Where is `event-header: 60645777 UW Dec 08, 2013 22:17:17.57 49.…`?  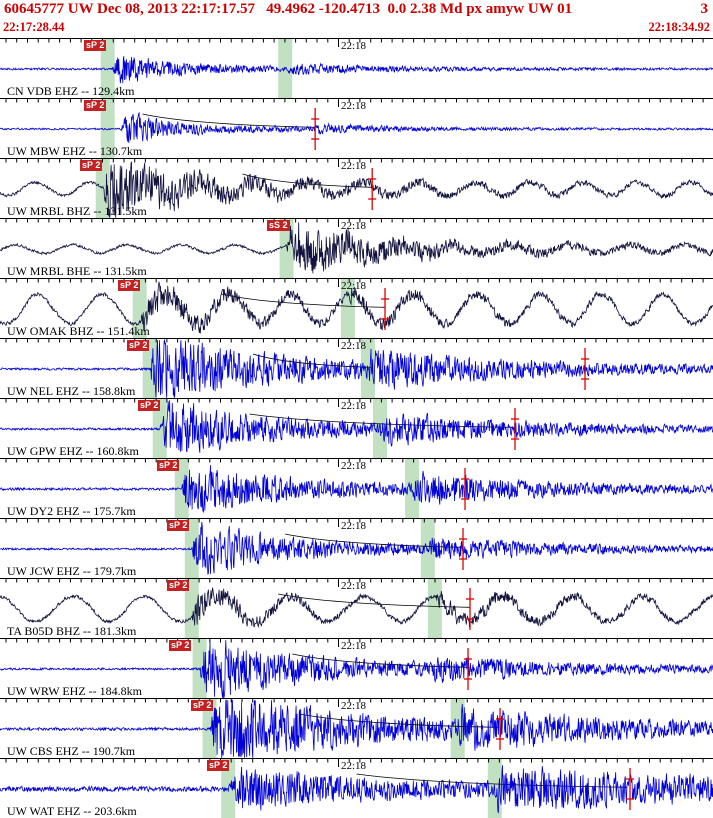 event-header: 60645777 UW Dec 08, 2013 22:17:17.57 49.… is located at coordinates (356, 10).